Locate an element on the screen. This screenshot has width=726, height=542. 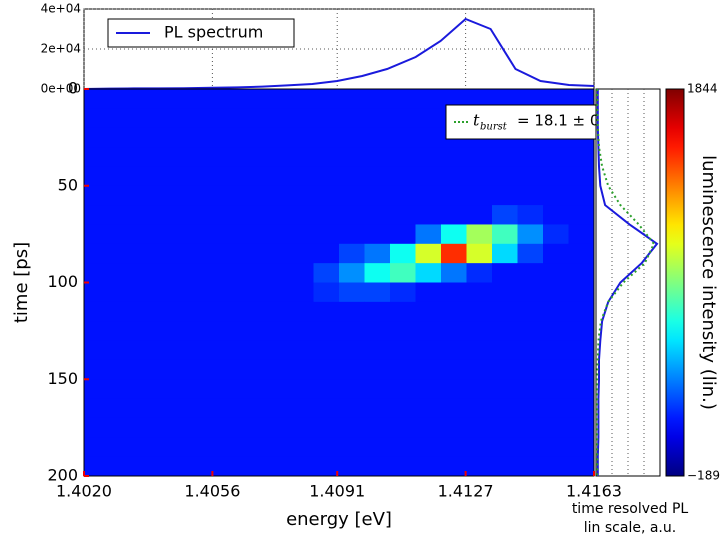
x-tick-label: 1.4163 is located at coordinates (594, 491).